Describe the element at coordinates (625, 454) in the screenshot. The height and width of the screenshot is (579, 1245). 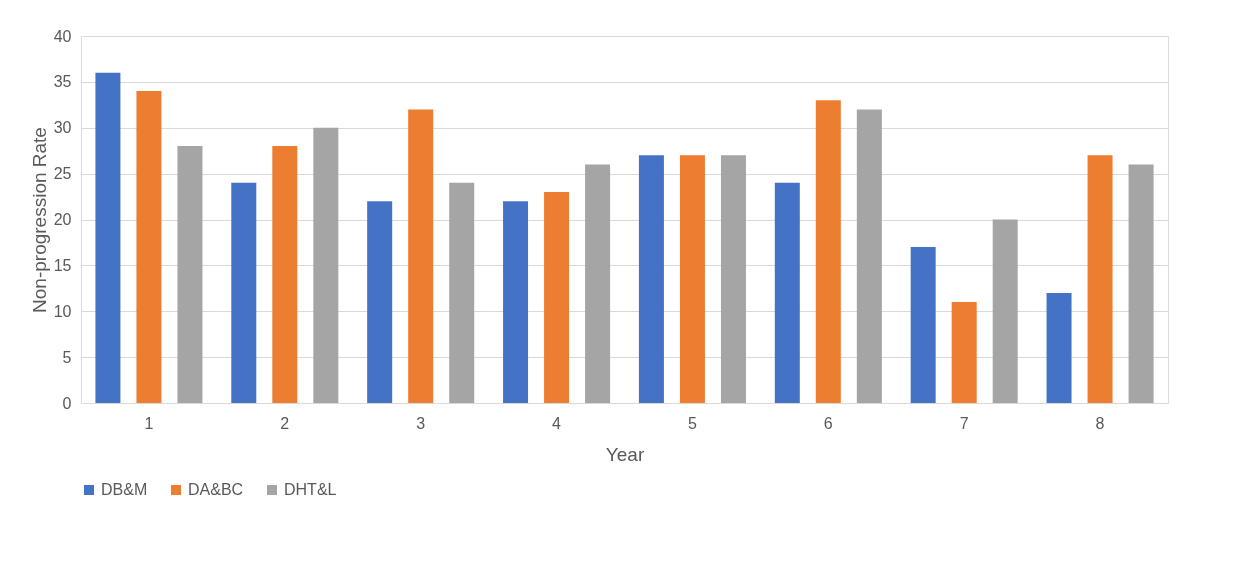
I see `x-axis-title: Year` at that location.